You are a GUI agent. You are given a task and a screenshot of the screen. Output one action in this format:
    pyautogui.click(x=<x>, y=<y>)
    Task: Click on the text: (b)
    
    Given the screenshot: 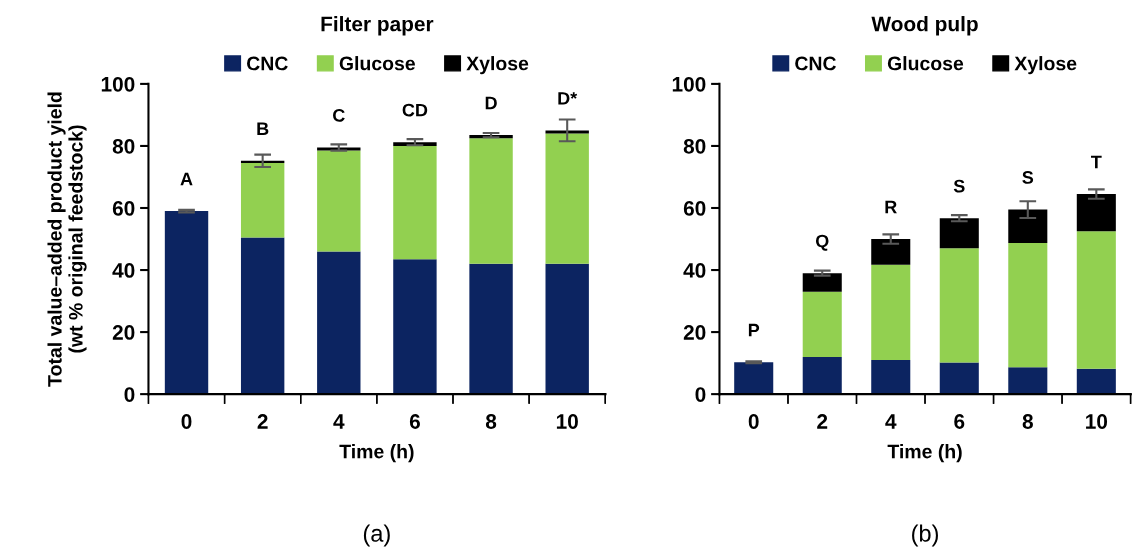 What is the action you would take?
    pyautogui.click(x=925, y=535)
    